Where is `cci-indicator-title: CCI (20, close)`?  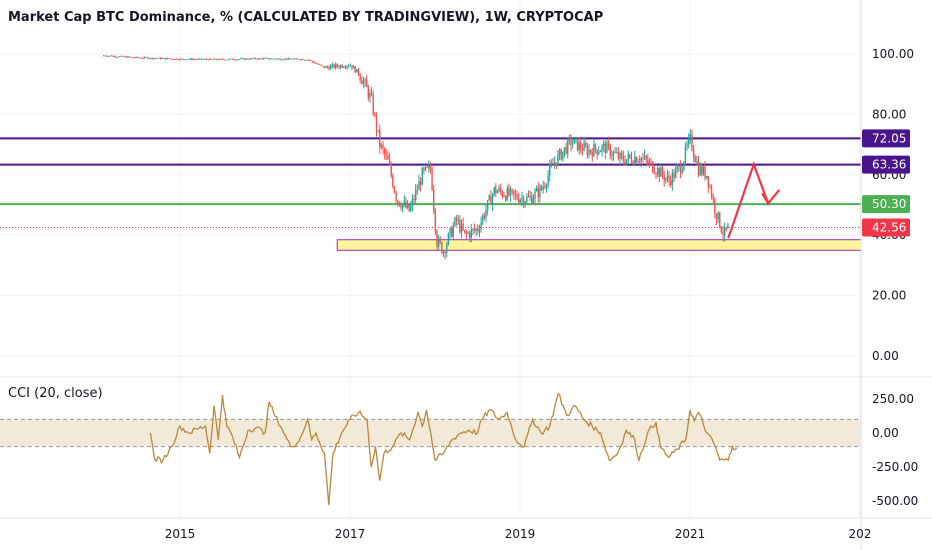 cci-indicator-title: CCI (20, close) is located at coordinates (55, 393).